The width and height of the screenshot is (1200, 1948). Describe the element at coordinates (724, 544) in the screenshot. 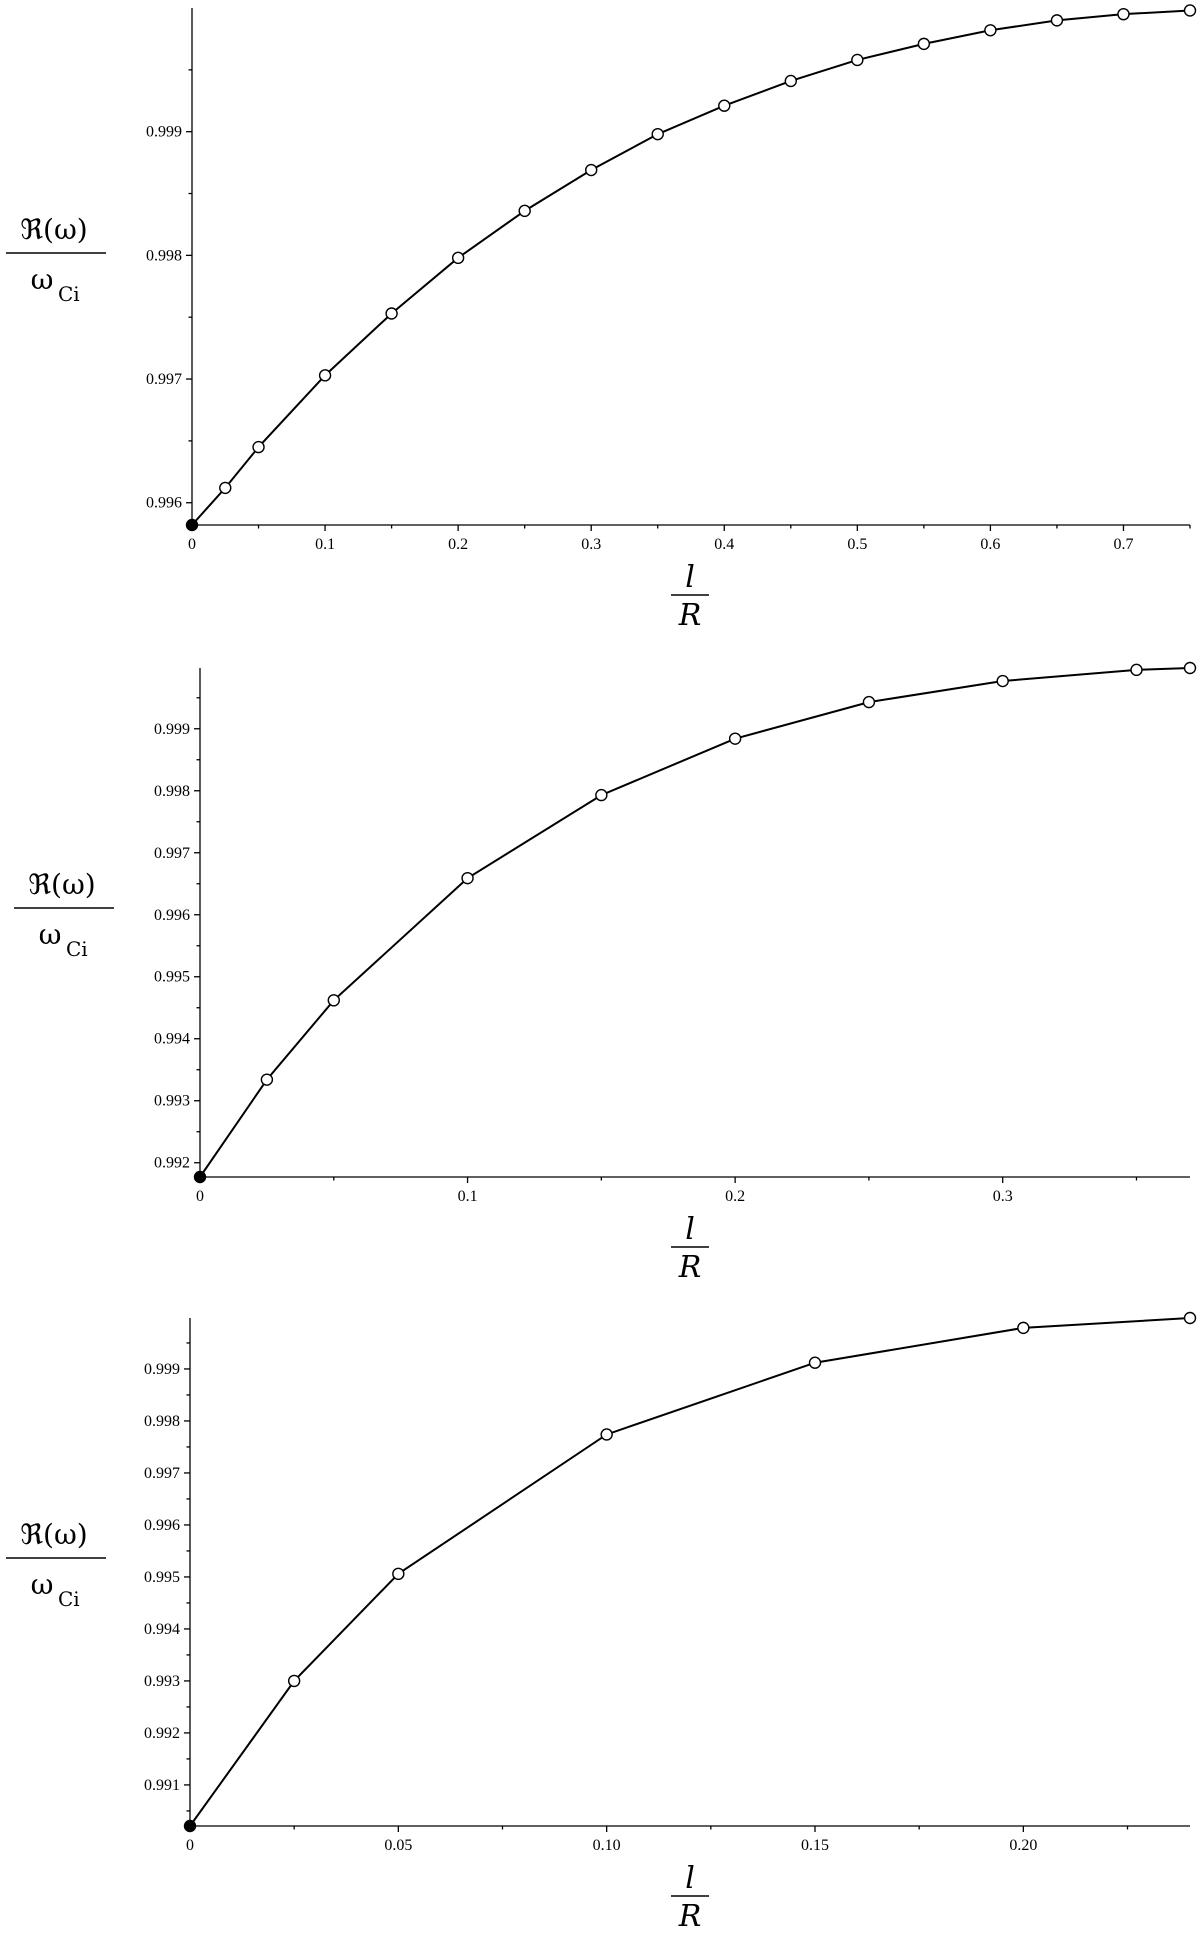

I see `x-tick-label: 0.4` at that location.